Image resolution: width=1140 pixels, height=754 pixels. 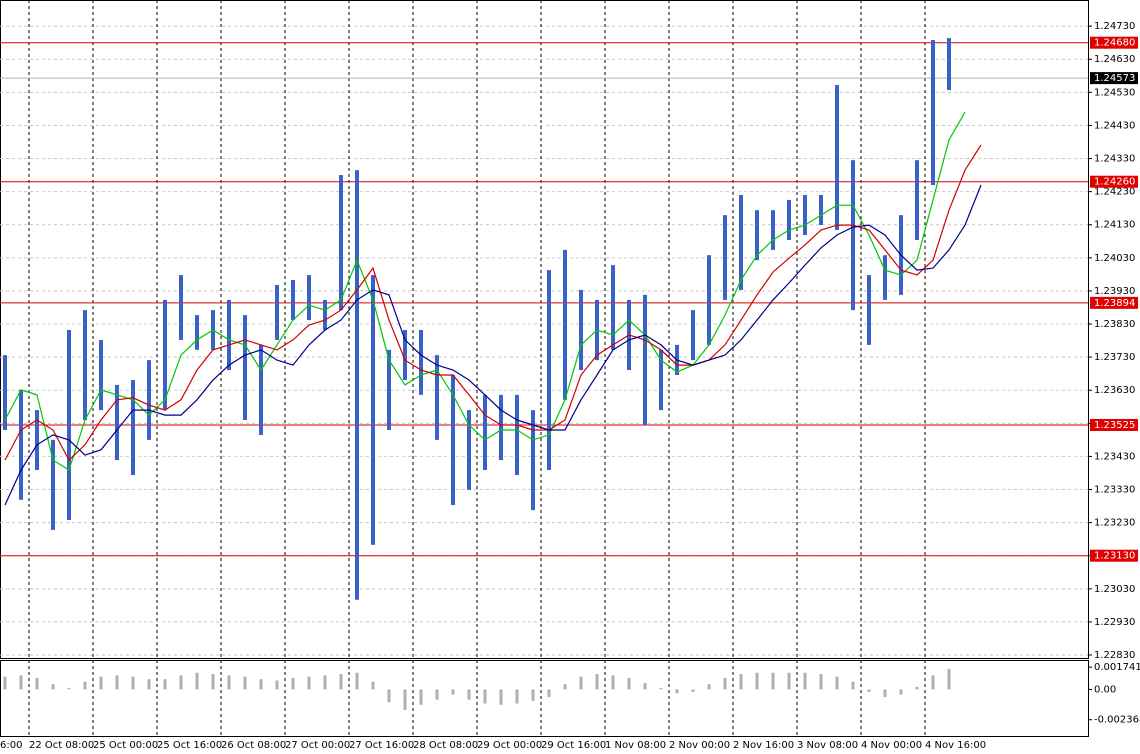 What do you see at coordinates (1114, 92) in the screenshot?
I see `y-tick-label: 1.24530` at bounding box center [1114, 92].